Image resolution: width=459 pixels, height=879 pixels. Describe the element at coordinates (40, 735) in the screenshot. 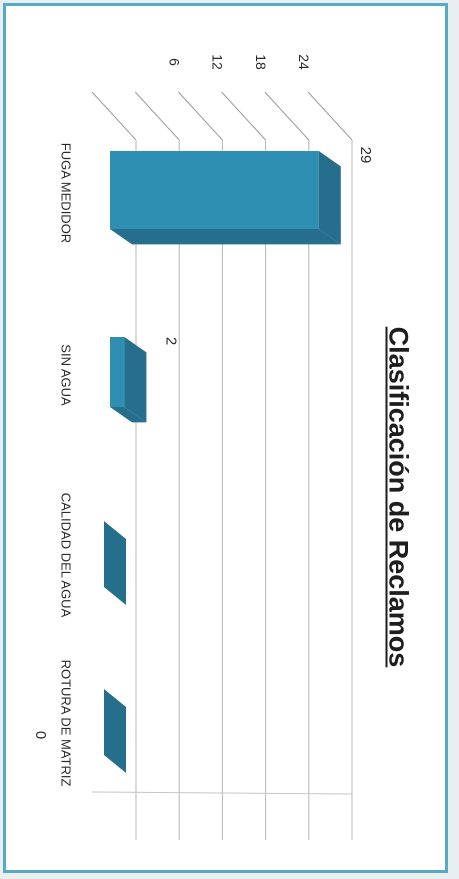

I see `data-label: 0` at that location.